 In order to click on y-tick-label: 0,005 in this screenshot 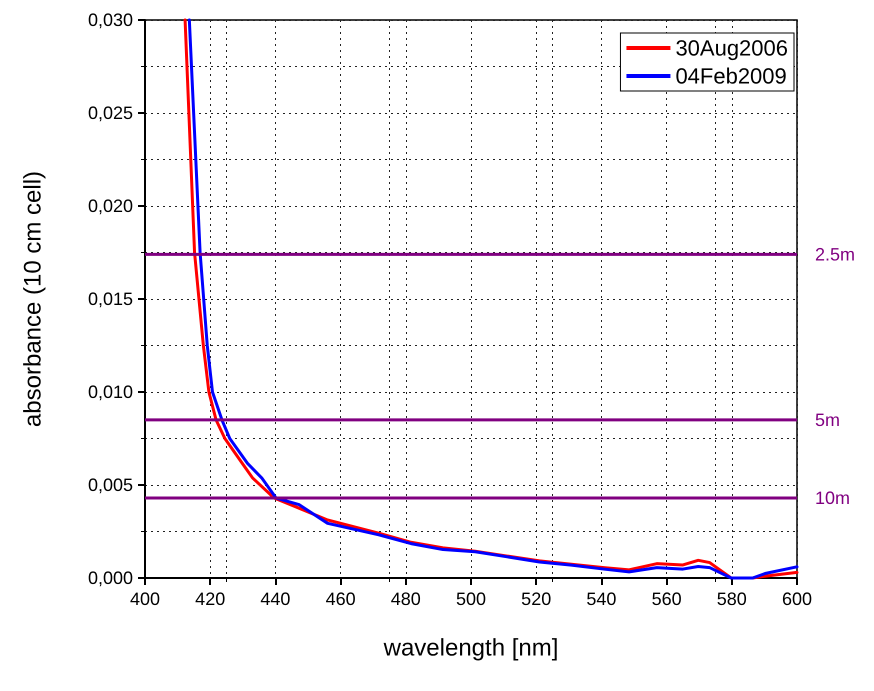, I will do `click(110, 485)`.